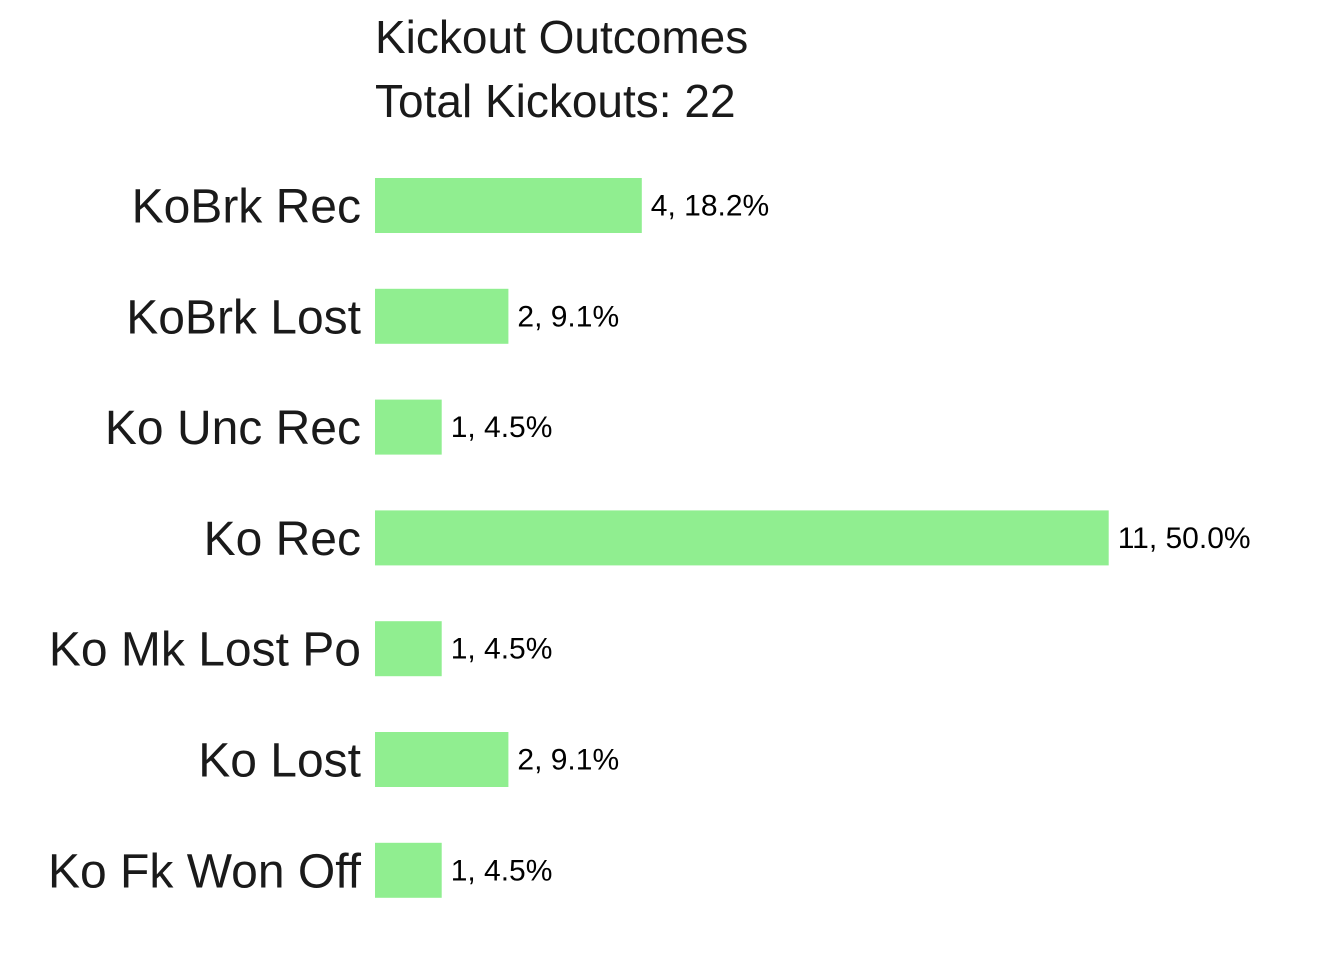 The image size is (1344, 960). I want to click on data-label: 11, 50.0%, so click(1184, 538).